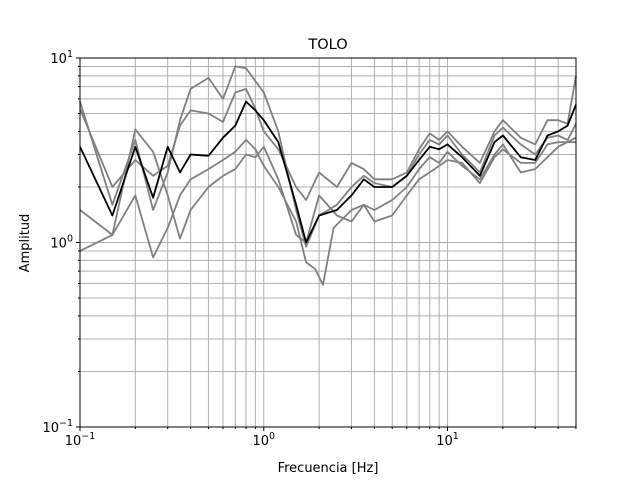  Describe the element at coordinates (263, 440) in the screenshot. I see `x-tick-label: 10⁰` at that location.